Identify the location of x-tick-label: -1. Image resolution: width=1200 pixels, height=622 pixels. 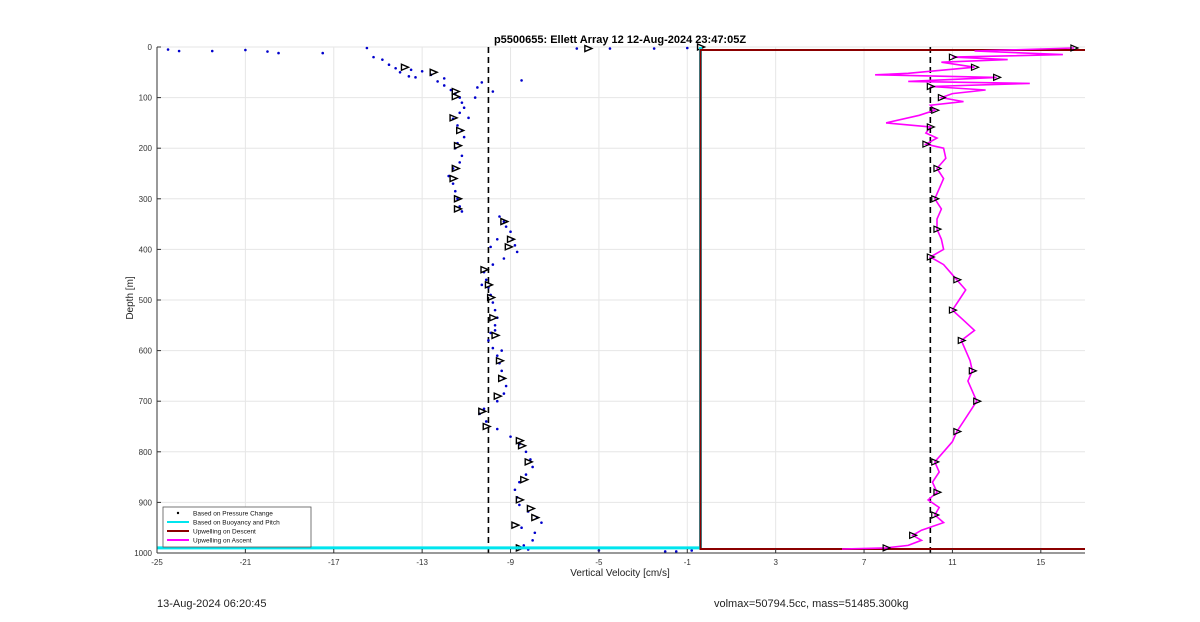
(688, 562).